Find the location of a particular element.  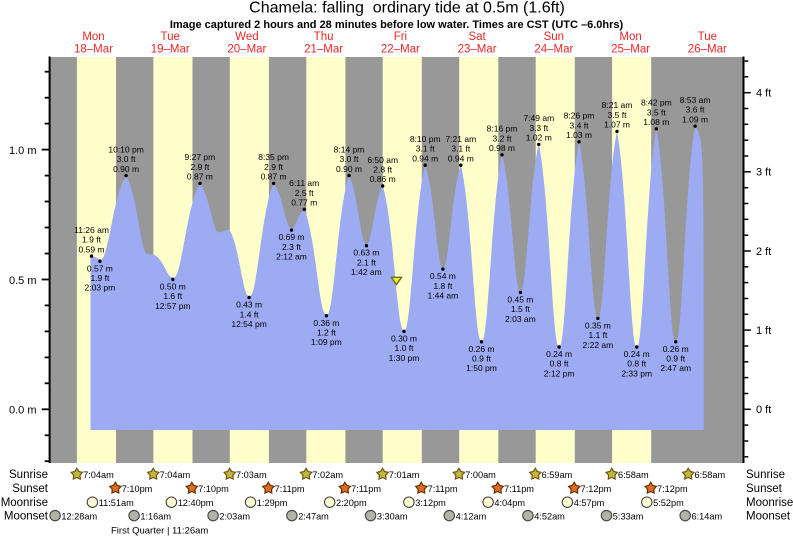

svg-text: 2:12 am is located at coordinates (291, 257).